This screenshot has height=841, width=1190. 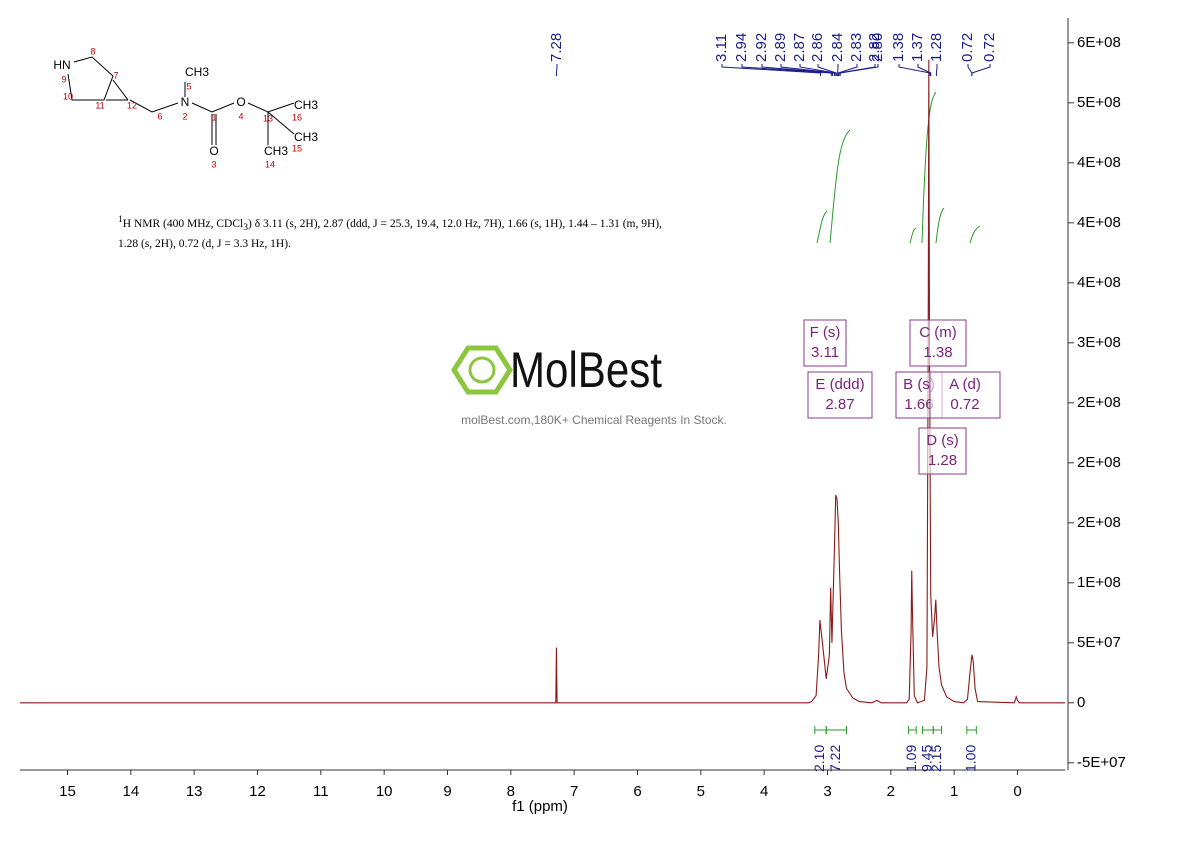 What do you see at coordinates (965, 384) in the screenshot?
I see `multiplet-label: A (d)` at bounding box center [965, 384].